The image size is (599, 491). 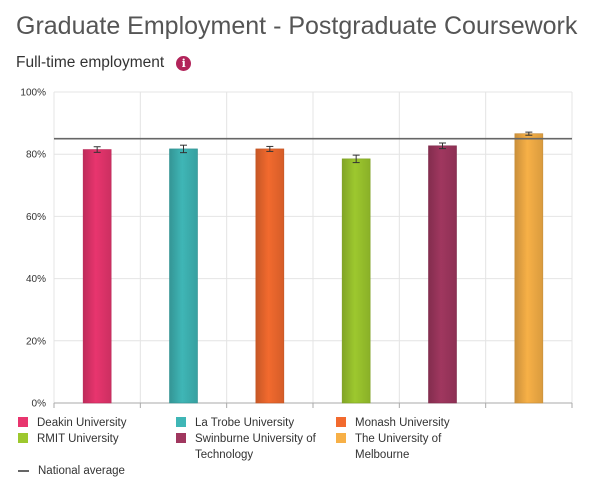 I want to click on legend-item: RMIT University, so click(x=96, y=439).